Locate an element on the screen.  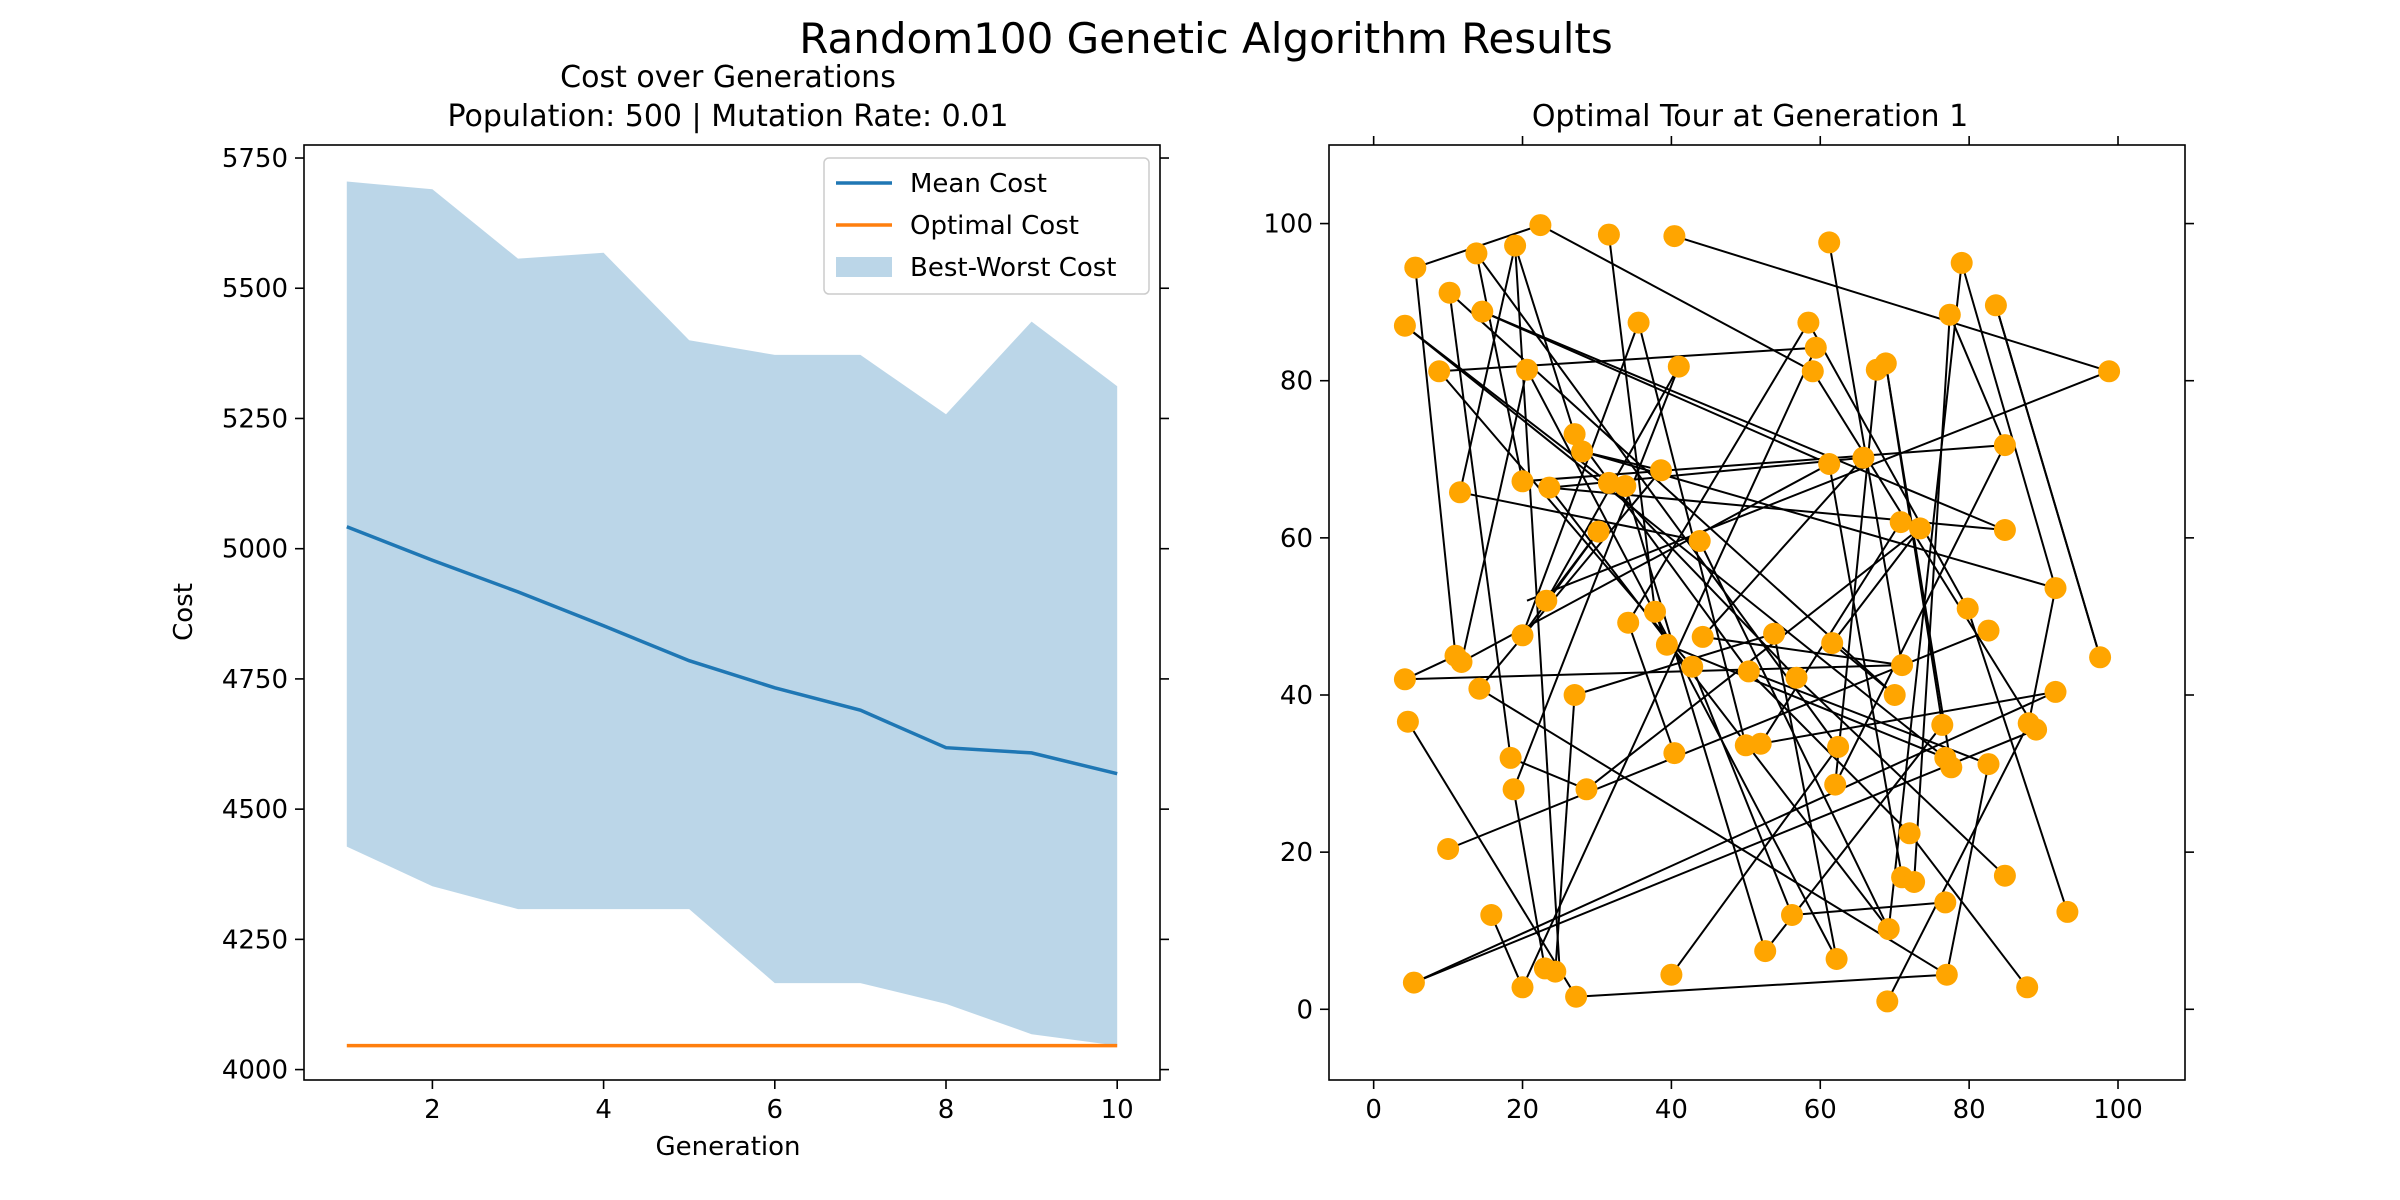
y-tick-label: 4750 is located at coordinates (255, 680).